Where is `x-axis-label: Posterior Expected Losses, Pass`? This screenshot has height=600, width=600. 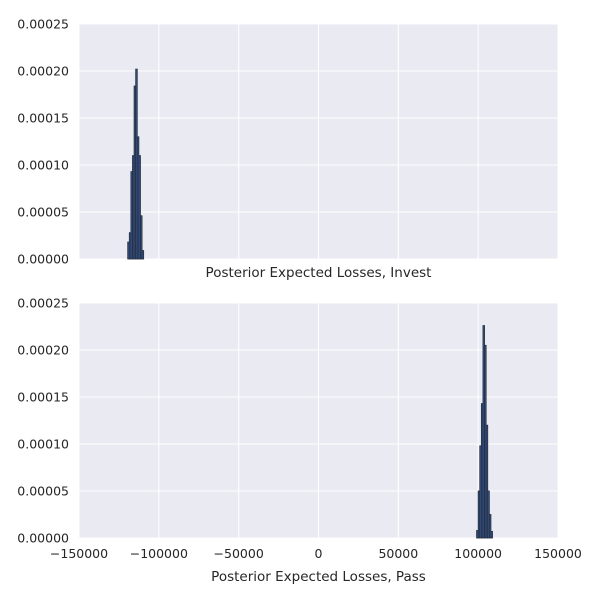
x-axis-label: Posterior Expected Losses, Pass is located at coordinates (318, 577).